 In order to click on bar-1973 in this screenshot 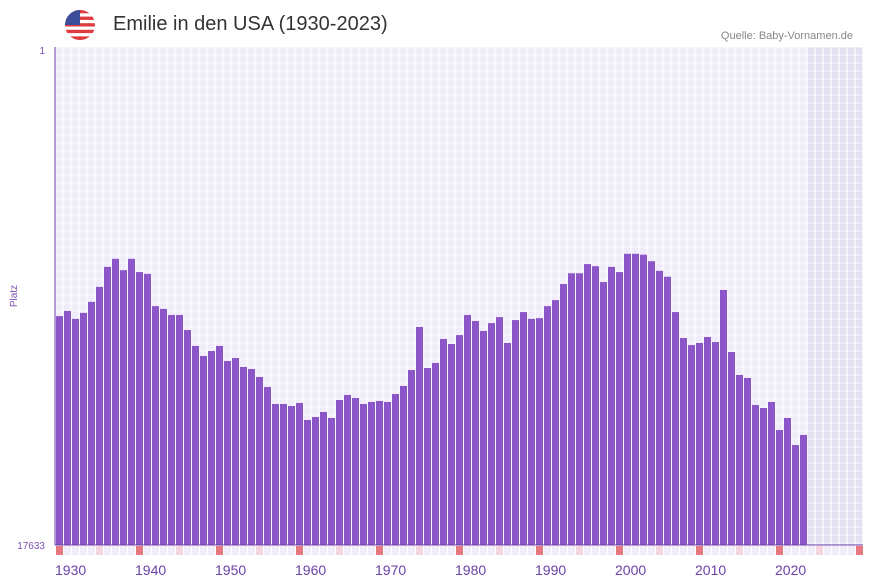, I will do `click(403, 465)`.